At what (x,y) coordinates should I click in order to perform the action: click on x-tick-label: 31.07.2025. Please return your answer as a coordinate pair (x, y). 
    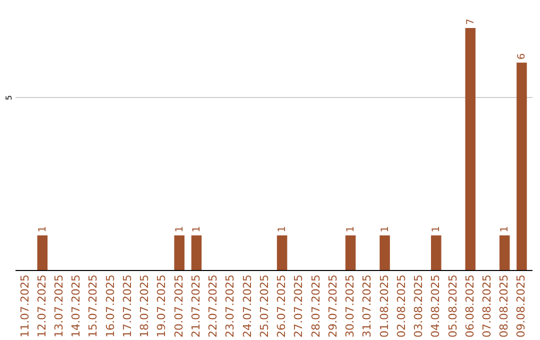
    Looking at the image, I should click on (367, 306).